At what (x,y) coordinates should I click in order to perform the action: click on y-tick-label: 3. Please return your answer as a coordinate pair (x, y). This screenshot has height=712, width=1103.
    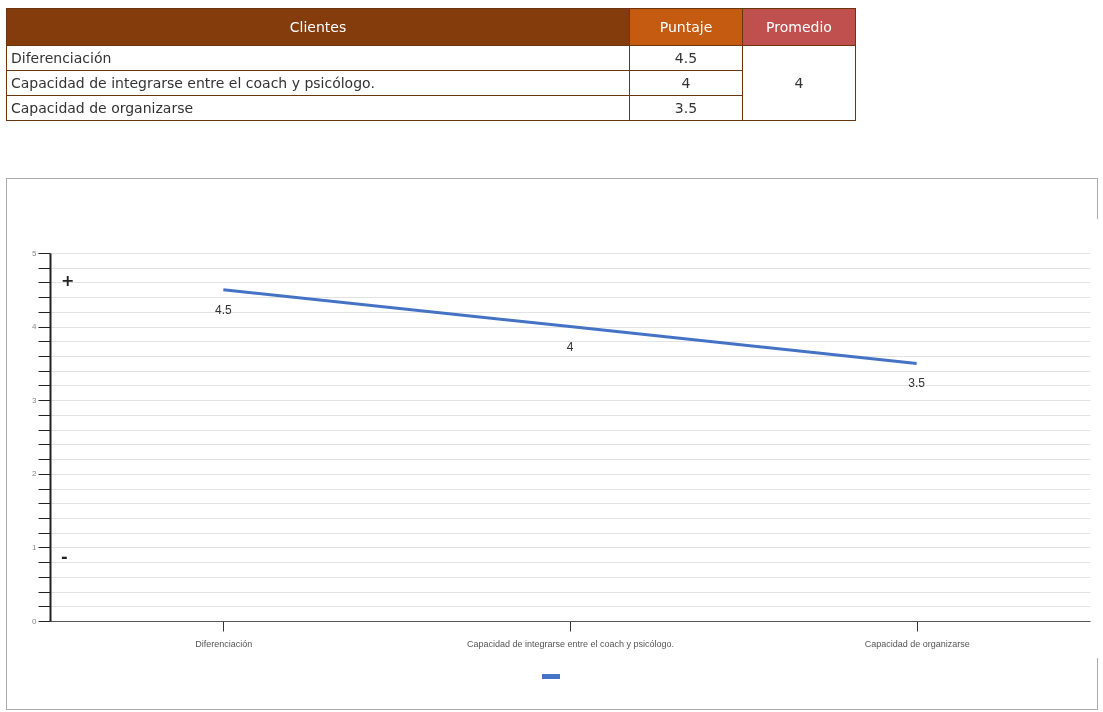
    Looking at the image, I should click on (35, 400).